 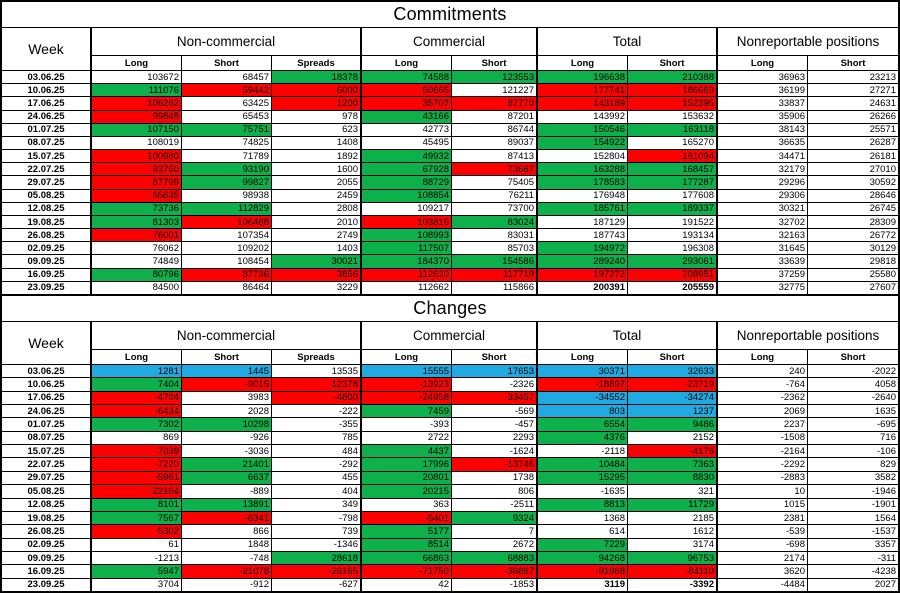 What do you see at coordinates (883, 531) in the screenshot?
I see `value-cell: -1537` at bounding box center [883, 531].